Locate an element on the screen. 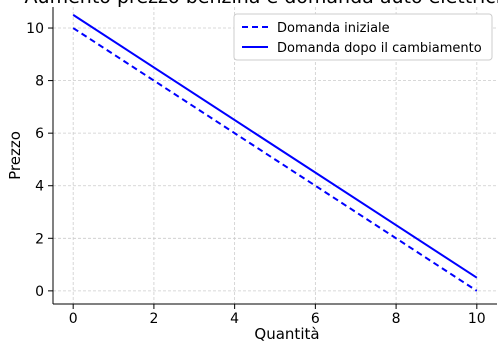 Image resolution: width=498 pixels, height=343 pixels. y-tick-label: 6 is located at coordinates (39, 134).